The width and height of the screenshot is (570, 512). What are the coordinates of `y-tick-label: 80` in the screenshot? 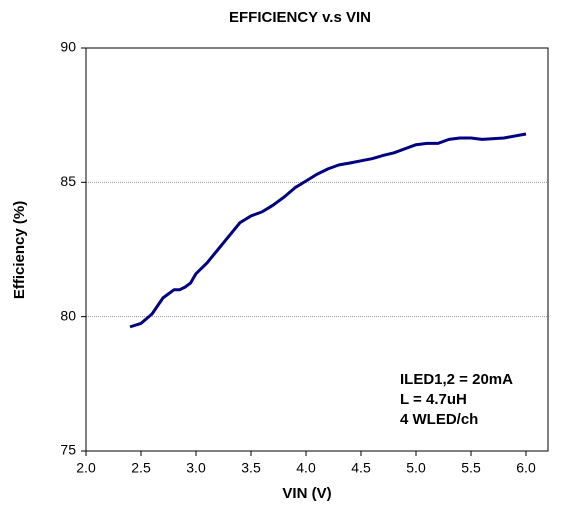 It's located at (68, 315).